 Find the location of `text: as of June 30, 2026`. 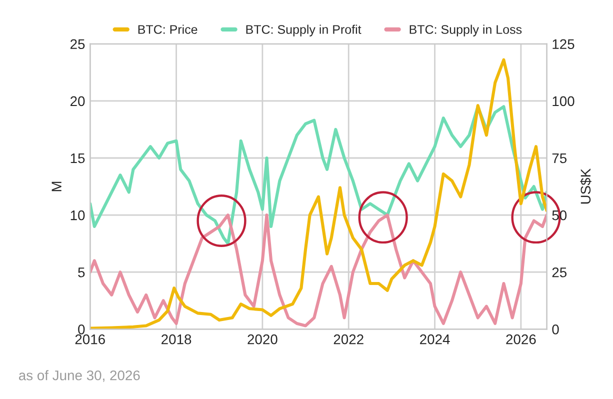

text: as of June 30, 2026 is located at coordinates (79, 376).